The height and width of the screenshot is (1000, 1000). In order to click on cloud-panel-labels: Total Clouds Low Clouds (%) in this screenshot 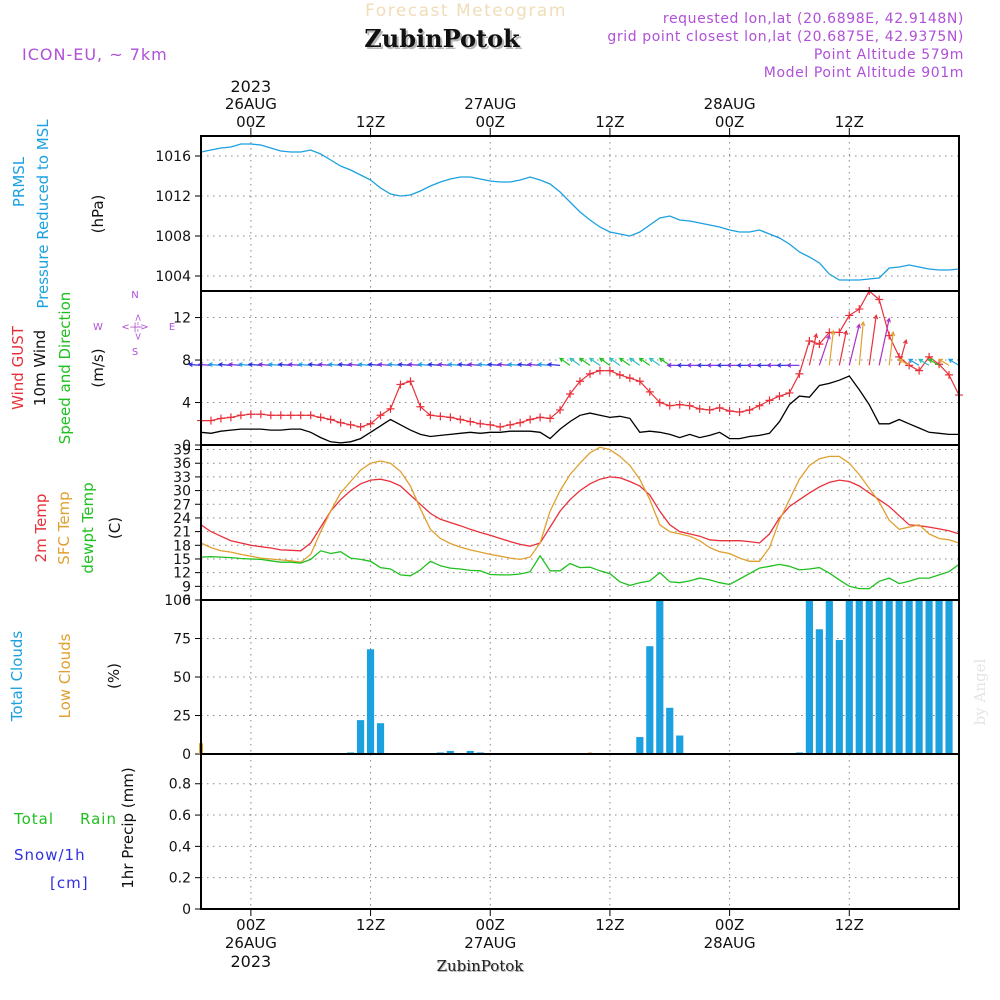, I will do `click(65, 677)`.